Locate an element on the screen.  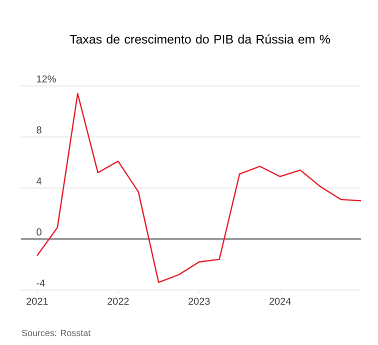
y-tick-label: 4 is located at coordinates (39, 181).